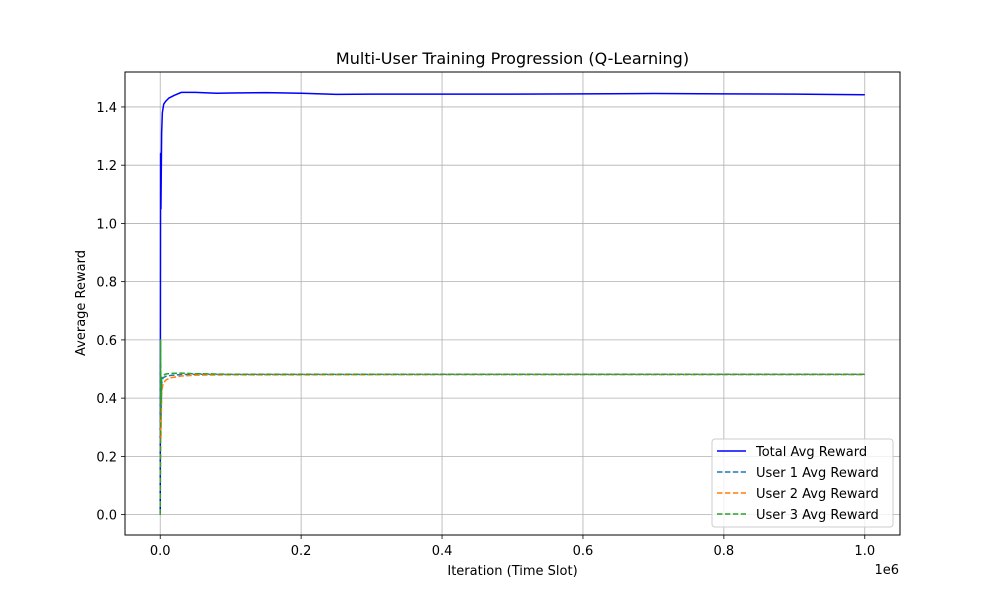 This screenshot has height=604, width=1000. Describe the element at coordinates (106, 224) in the screenshot. I see `y-tick-label: 1.0` at that location.